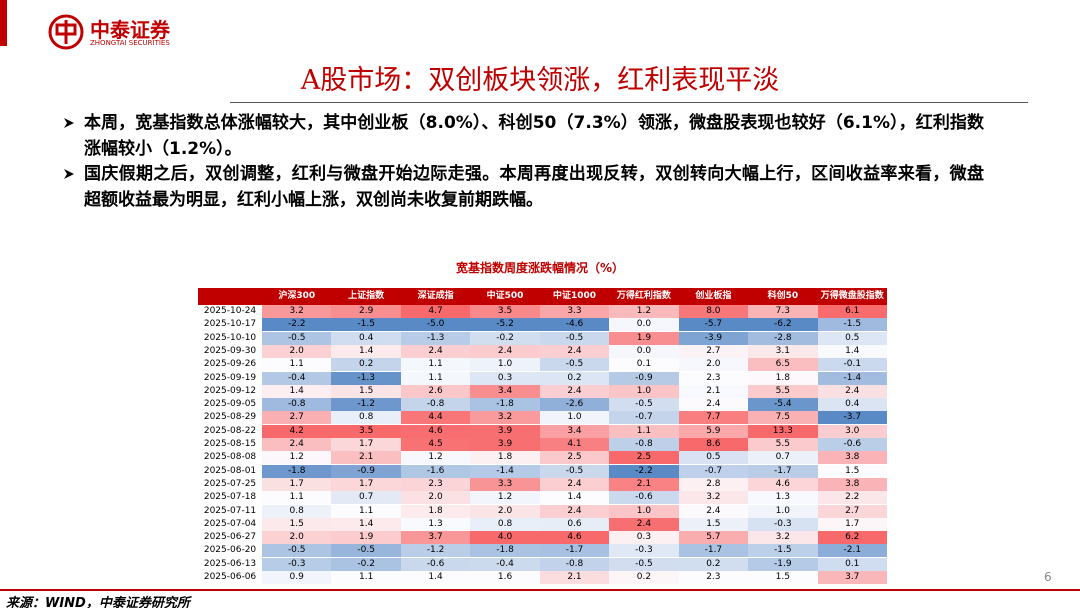  What do you see at coordinates (230, 350) in the screenshot?
I see `row-date: 2025-09-30` at bounding box center [230, 350].